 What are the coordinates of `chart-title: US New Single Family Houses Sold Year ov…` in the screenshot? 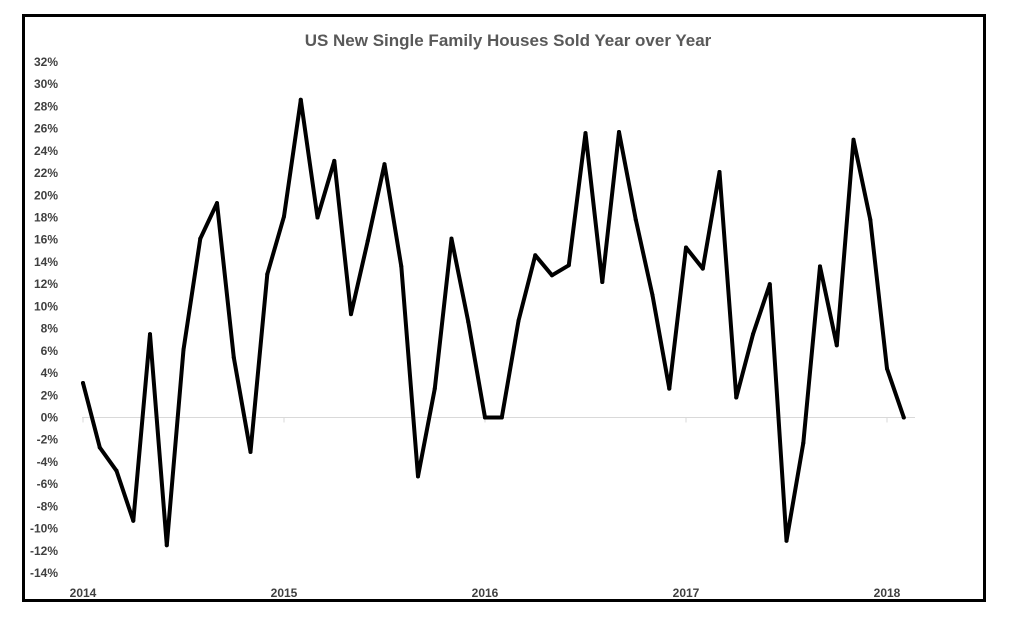 It's located at (508, 40).